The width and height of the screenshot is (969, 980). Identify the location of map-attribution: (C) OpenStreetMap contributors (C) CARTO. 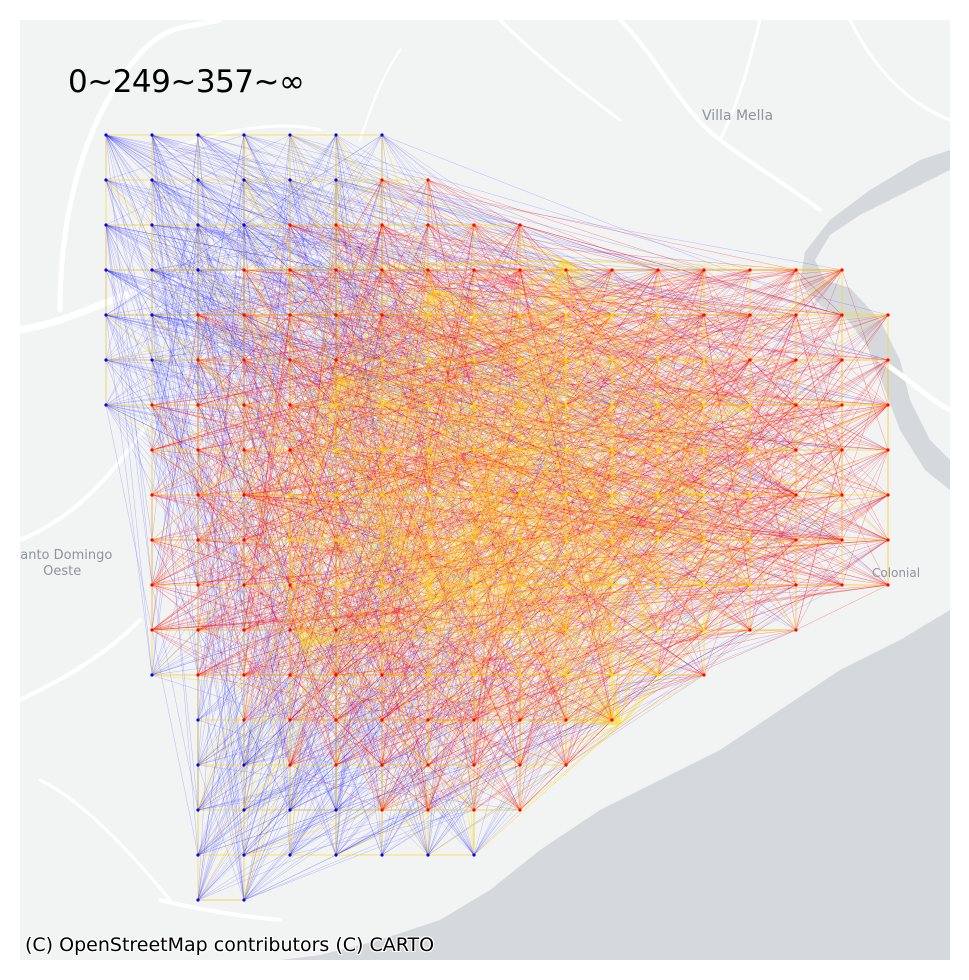
(230, 945).